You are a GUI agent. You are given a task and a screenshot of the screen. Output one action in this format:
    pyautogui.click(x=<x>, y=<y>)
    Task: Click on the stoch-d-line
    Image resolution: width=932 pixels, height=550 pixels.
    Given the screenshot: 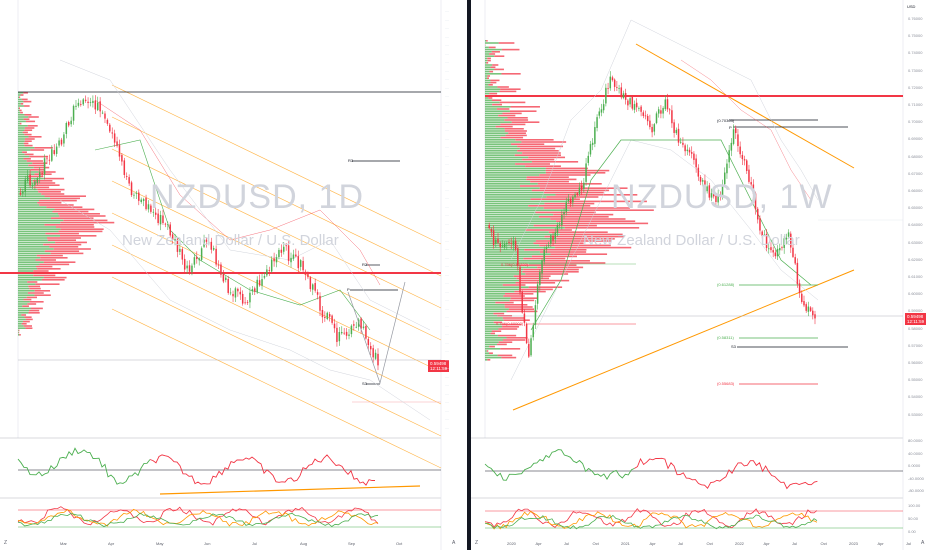 What is the action you would take?
    pyautogui.click(x=198, y=517)
    